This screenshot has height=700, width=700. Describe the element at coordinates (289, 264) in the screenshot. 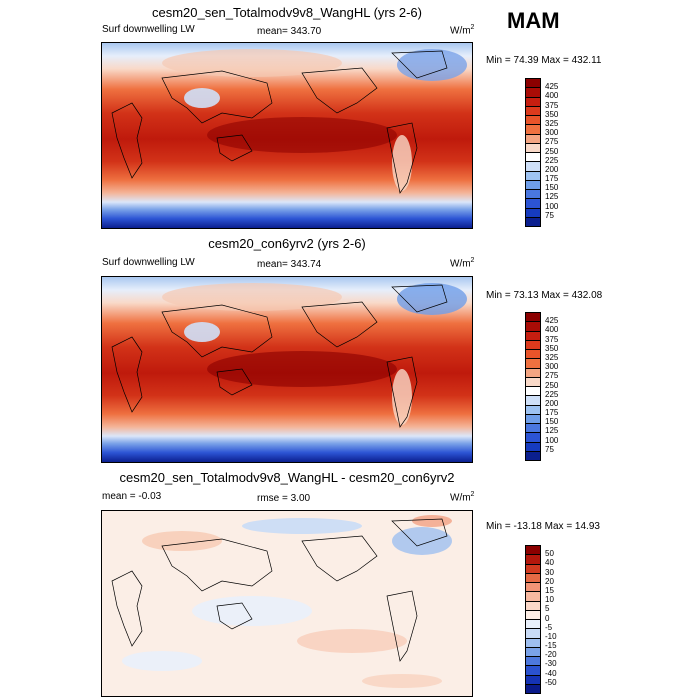

I see `panel-2-mean: mean= 343.74` at that location.